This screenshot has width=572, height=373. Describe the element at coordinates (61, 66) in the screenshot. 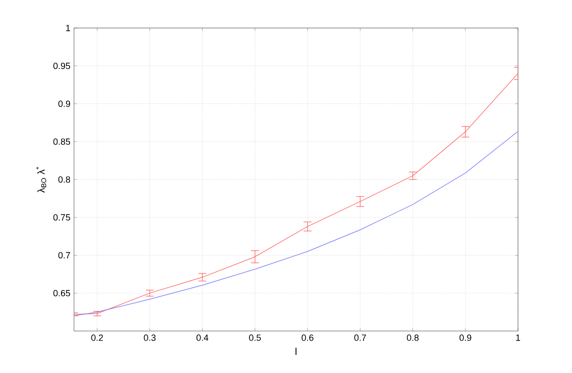

I see `y-tick-label: 0.95` at that location.